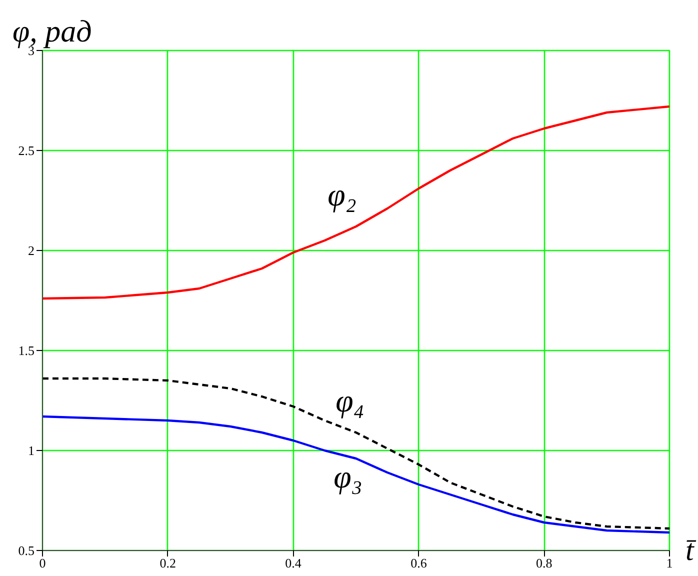 Image resolution: width=698 pixels, height=576 pixels. I want to click on x-tick-label: 0, so click(42, 563).